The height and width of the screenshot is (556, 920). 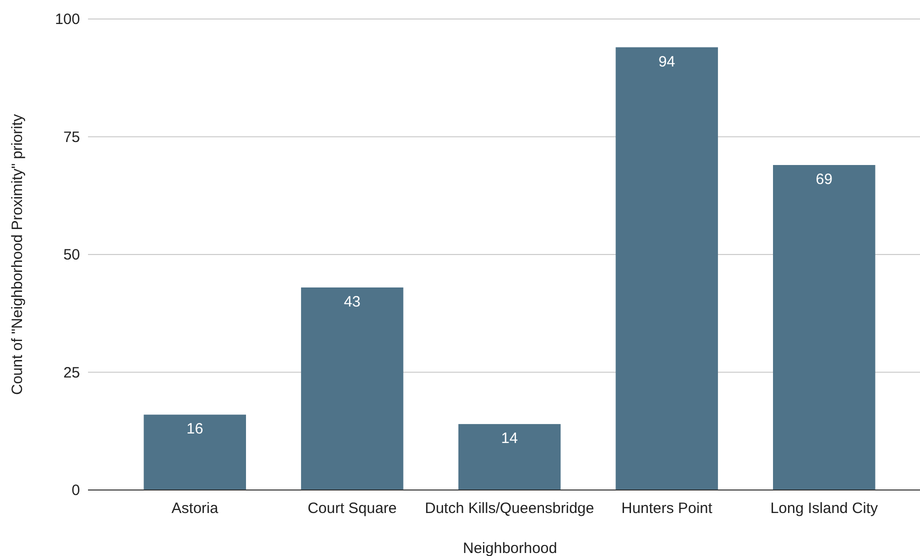 I want to click on data-label: 94, so click(x=667, y=61).